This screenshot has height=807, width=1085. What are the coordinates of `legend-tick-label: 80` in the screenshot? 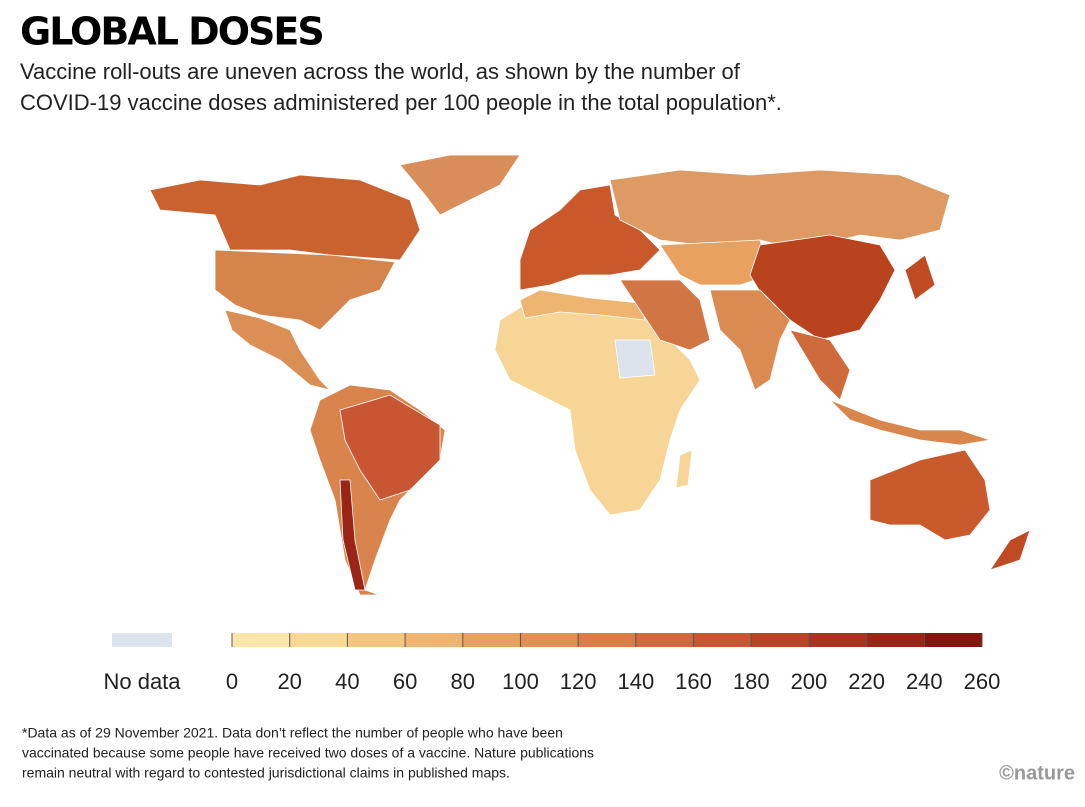 It's located at (463, 681).